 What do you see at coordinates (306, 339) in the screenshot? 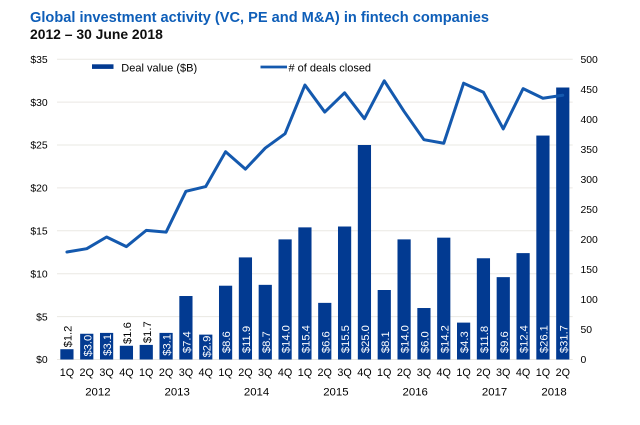
I see `svg-text: $15.4` at bounding box center [306, 339].